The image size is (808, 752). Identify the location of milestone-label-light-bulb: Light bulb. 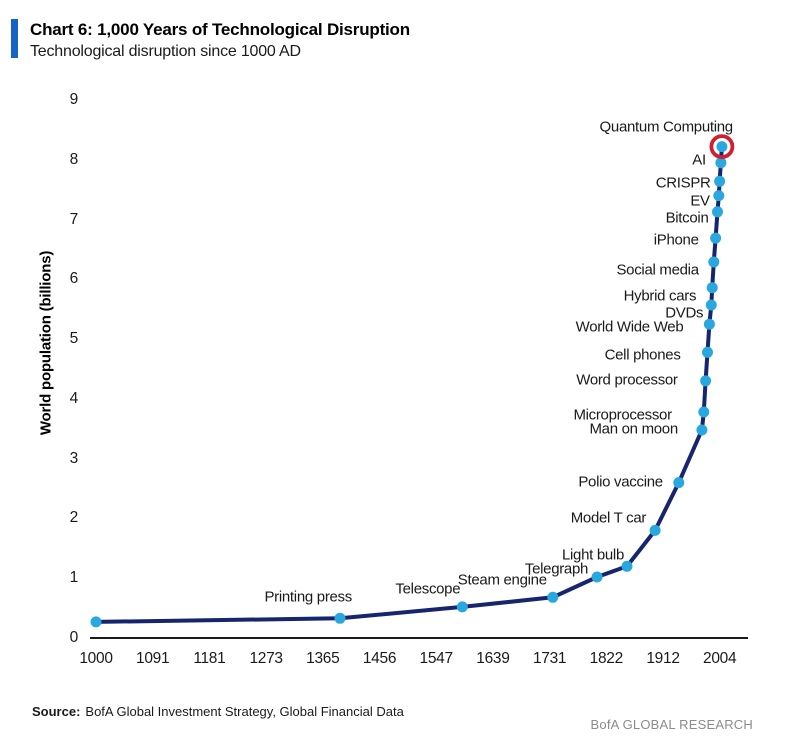
(593, 555).